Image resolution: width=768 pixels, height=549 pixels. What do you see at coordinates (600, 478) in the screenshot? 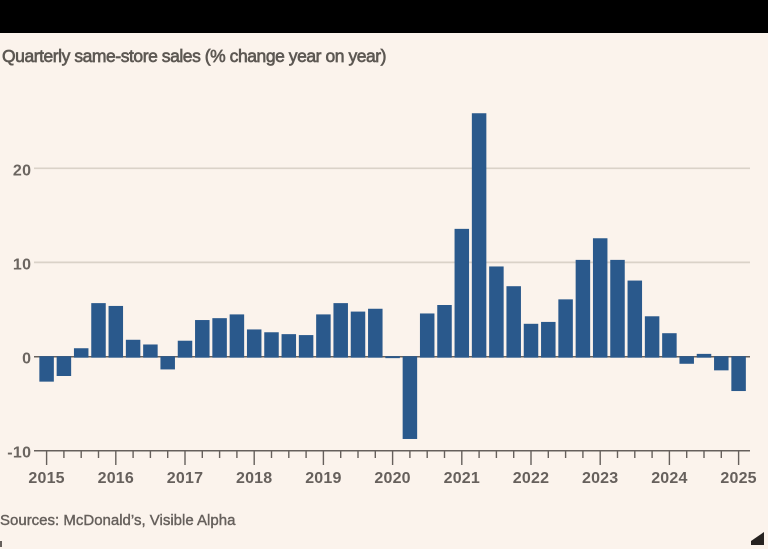
I see `svg-text: 2023` at bounding box center [600, 478].